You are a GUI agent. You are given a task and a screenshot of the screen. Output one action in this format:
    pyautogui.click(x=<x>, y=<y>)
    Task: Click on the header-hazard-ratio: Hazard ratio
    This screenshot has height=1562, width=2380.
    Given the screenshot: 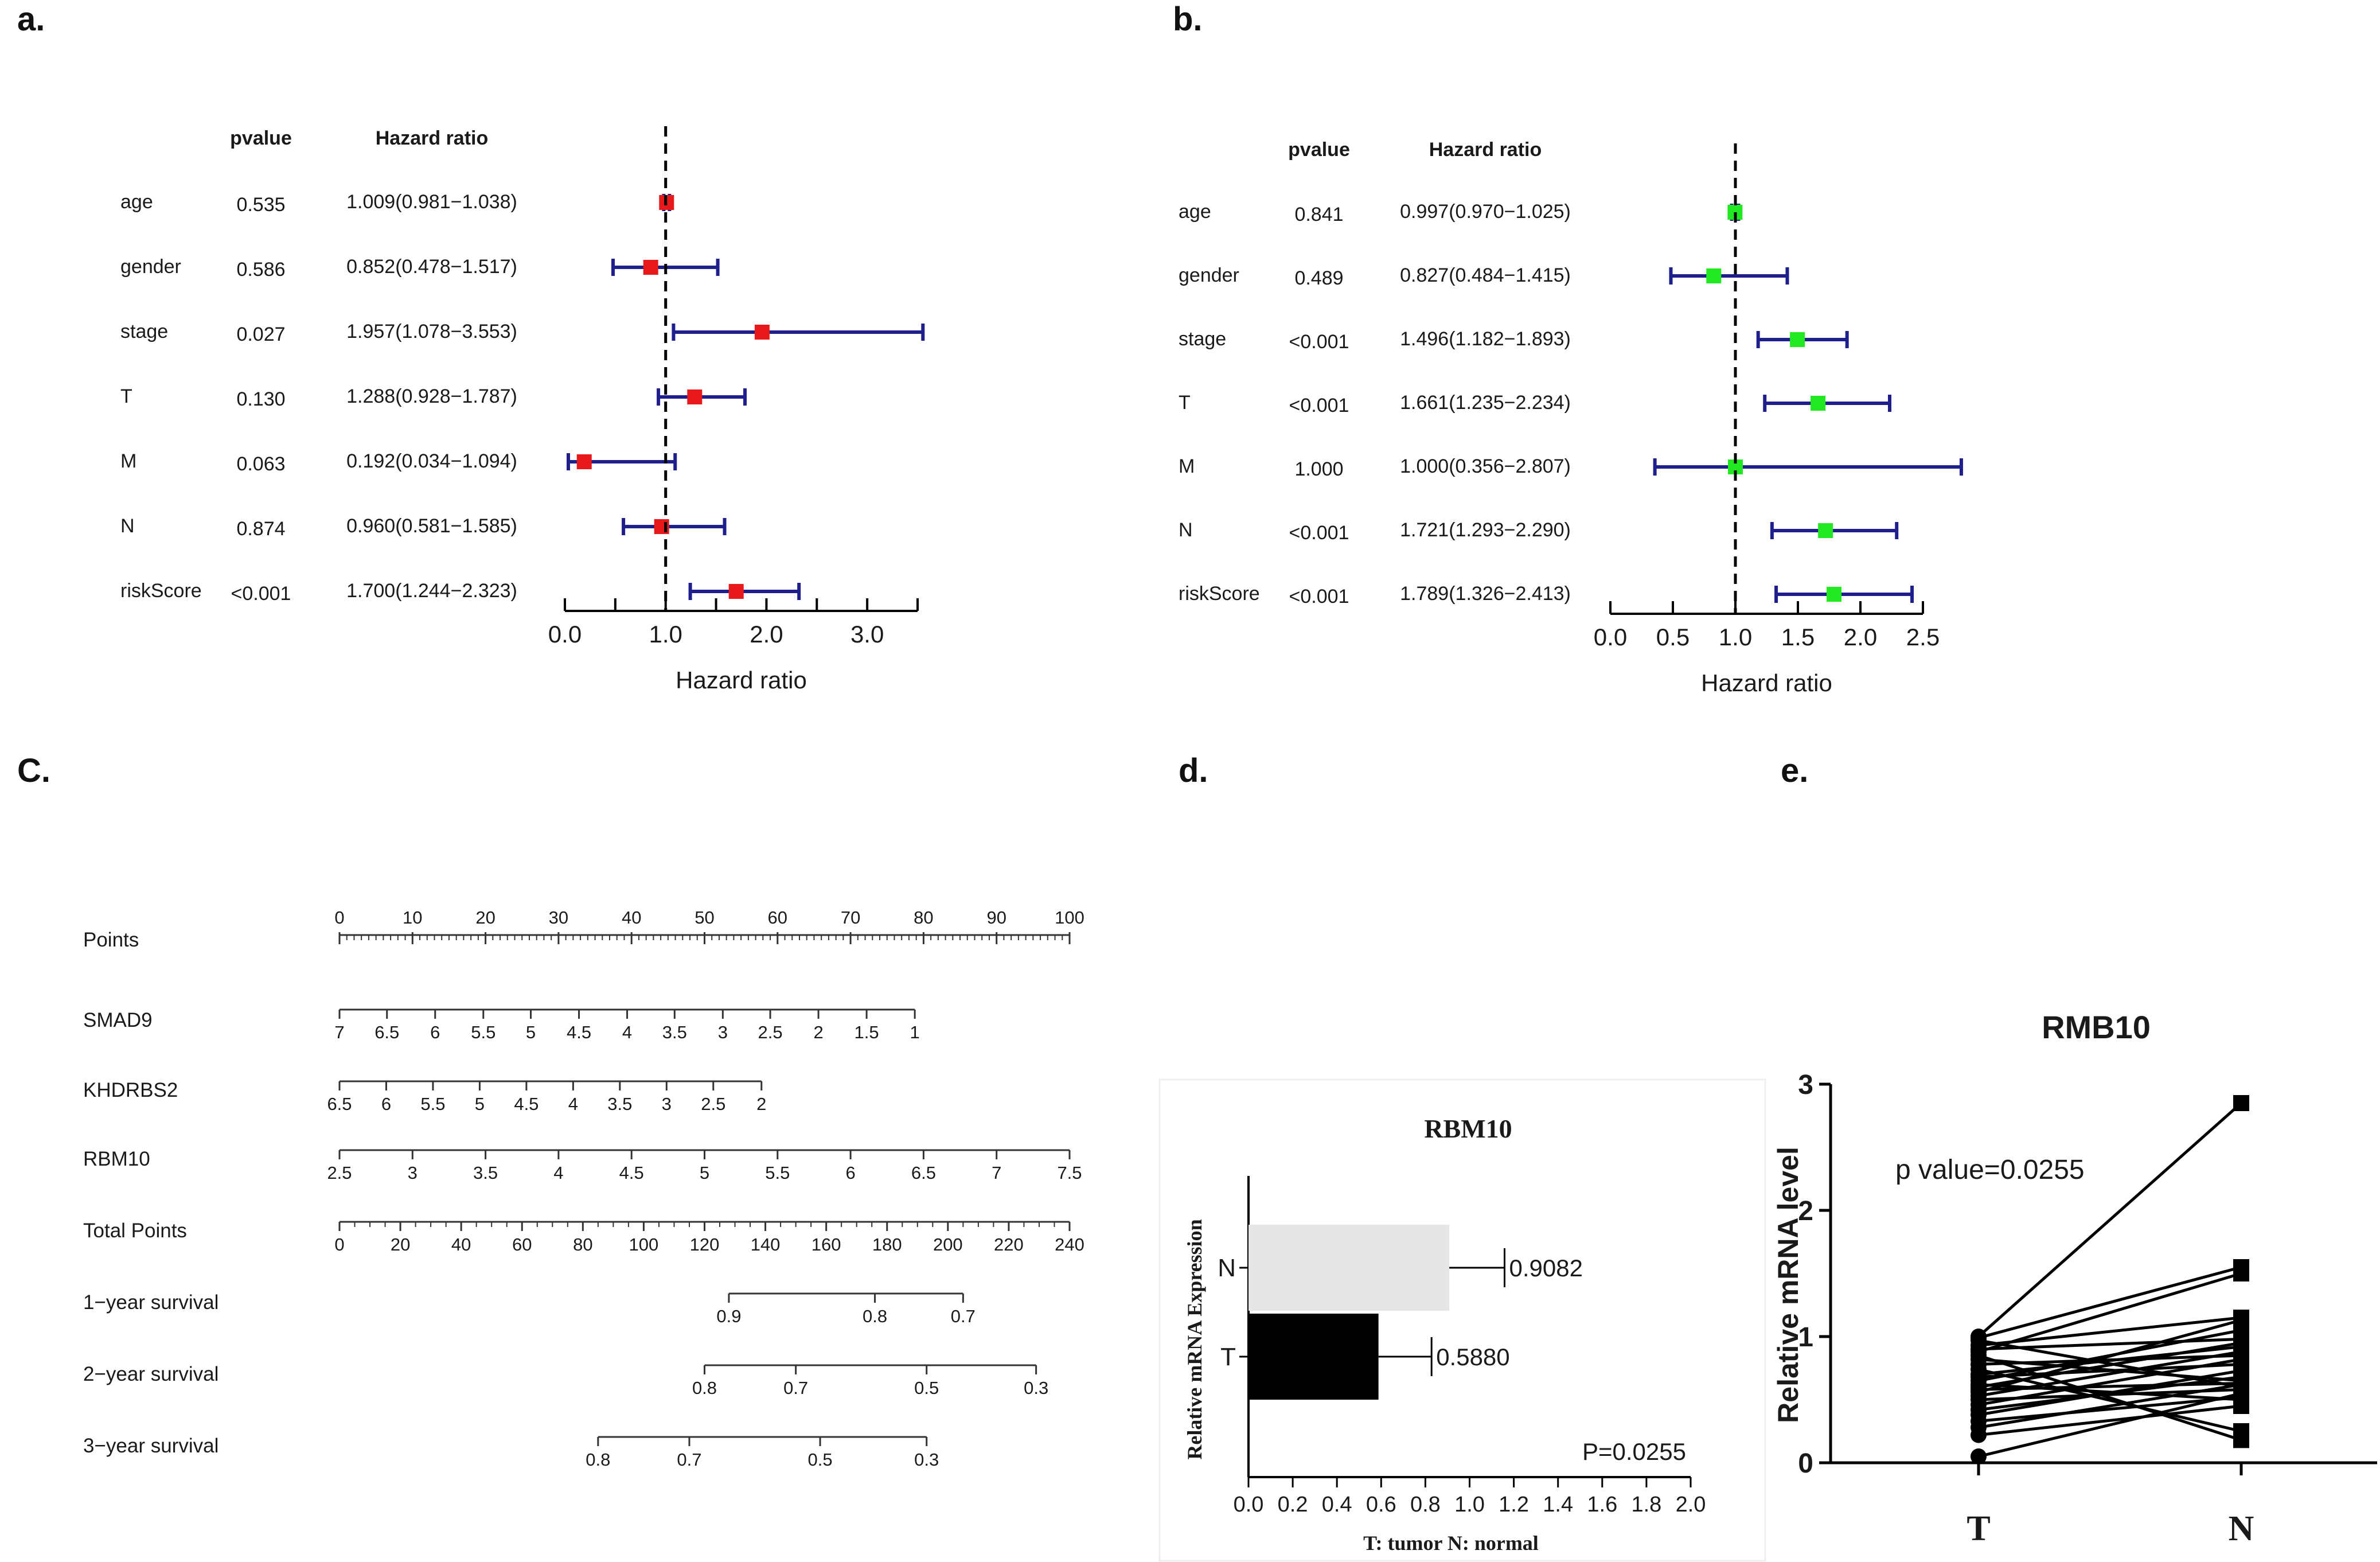 What is the action you would take?
    pyautogui.click(x=433, y=138)
    